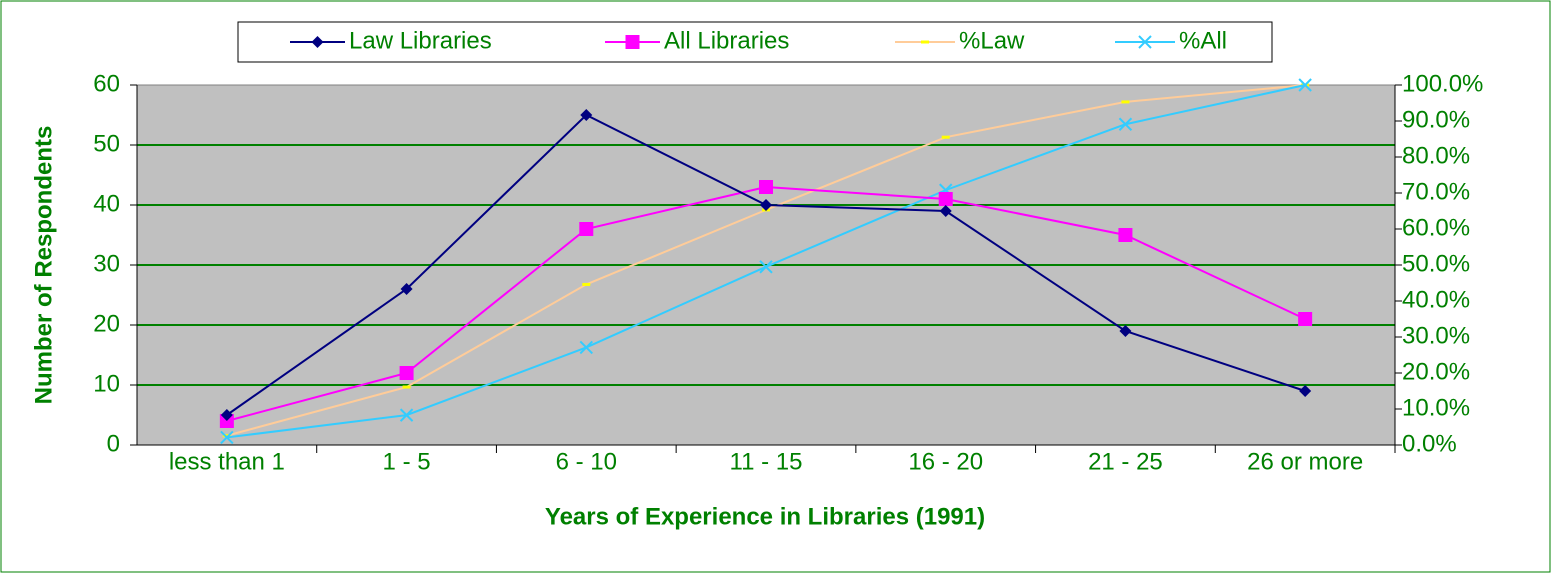 The width and height of the screenshot is (1551, 573). I want to click on y-axis-title: Number of Respondents, so click(43, 265).